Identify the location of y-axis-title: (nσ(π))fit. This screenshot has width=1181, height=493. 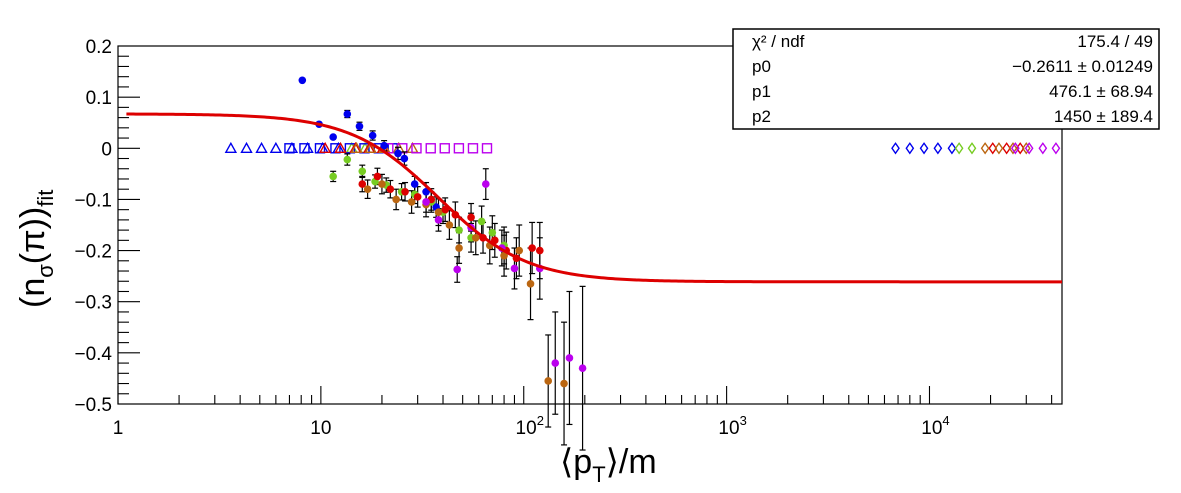
(36, 249).